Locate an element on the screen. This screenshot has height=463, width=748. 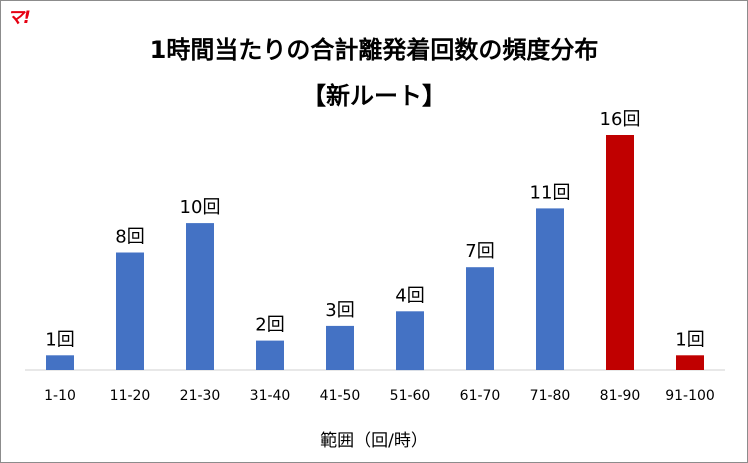
x-tick-label-51-60: 51-60 is located at coordinates (410, 396).